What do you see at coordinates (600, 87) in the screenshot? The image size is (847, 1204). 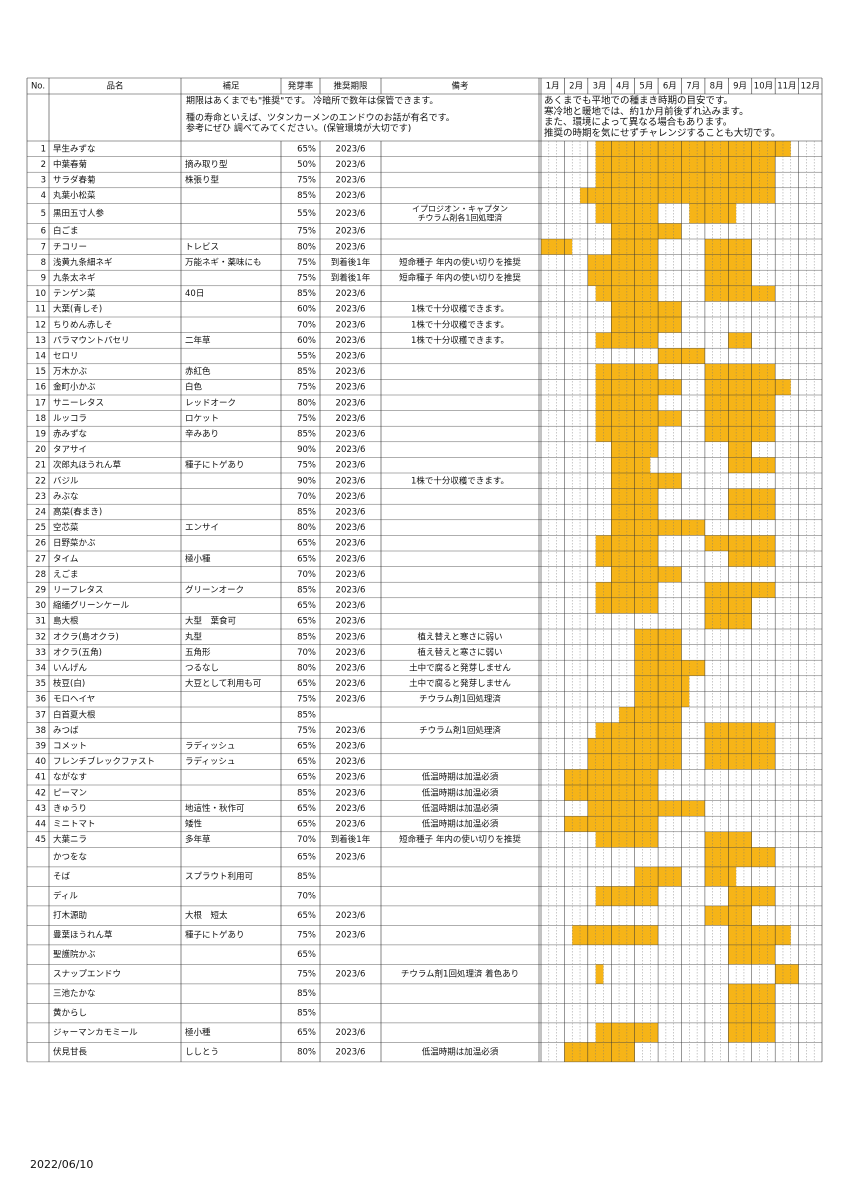 I see `month-header: 3月` at bounding box center [600, 87].